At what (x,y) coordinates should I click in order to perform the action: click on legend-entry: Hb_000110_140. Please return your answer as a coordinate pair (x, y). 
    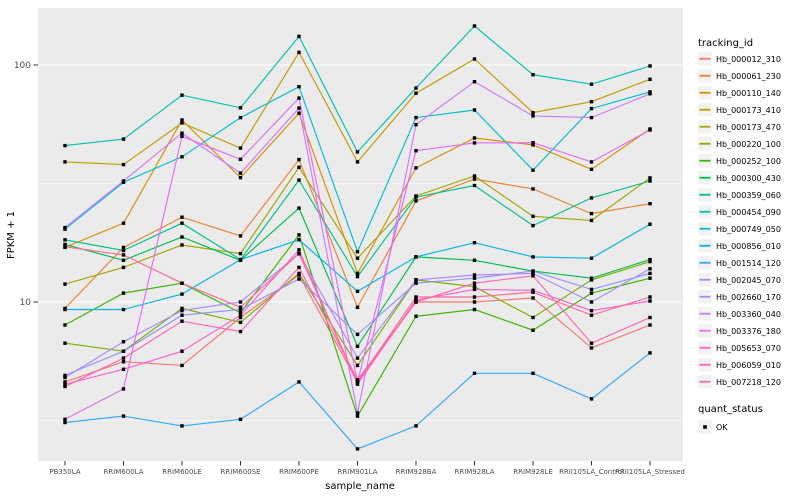
    Looking at the image, I should click on (739, 93).